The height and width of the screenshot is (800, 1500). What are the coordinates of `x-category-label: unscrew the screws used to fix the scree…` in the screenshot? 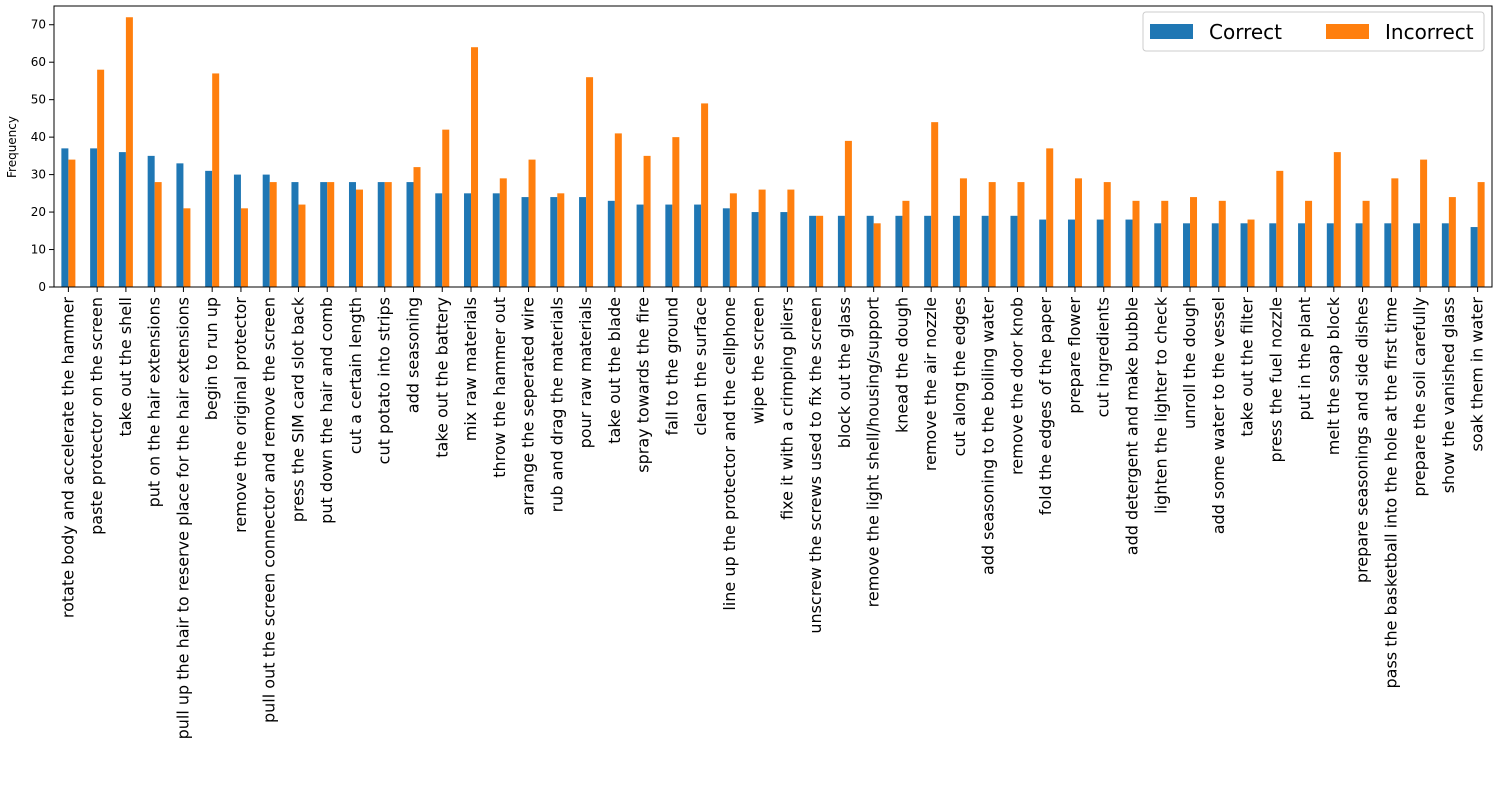 It's located at (815, 465).